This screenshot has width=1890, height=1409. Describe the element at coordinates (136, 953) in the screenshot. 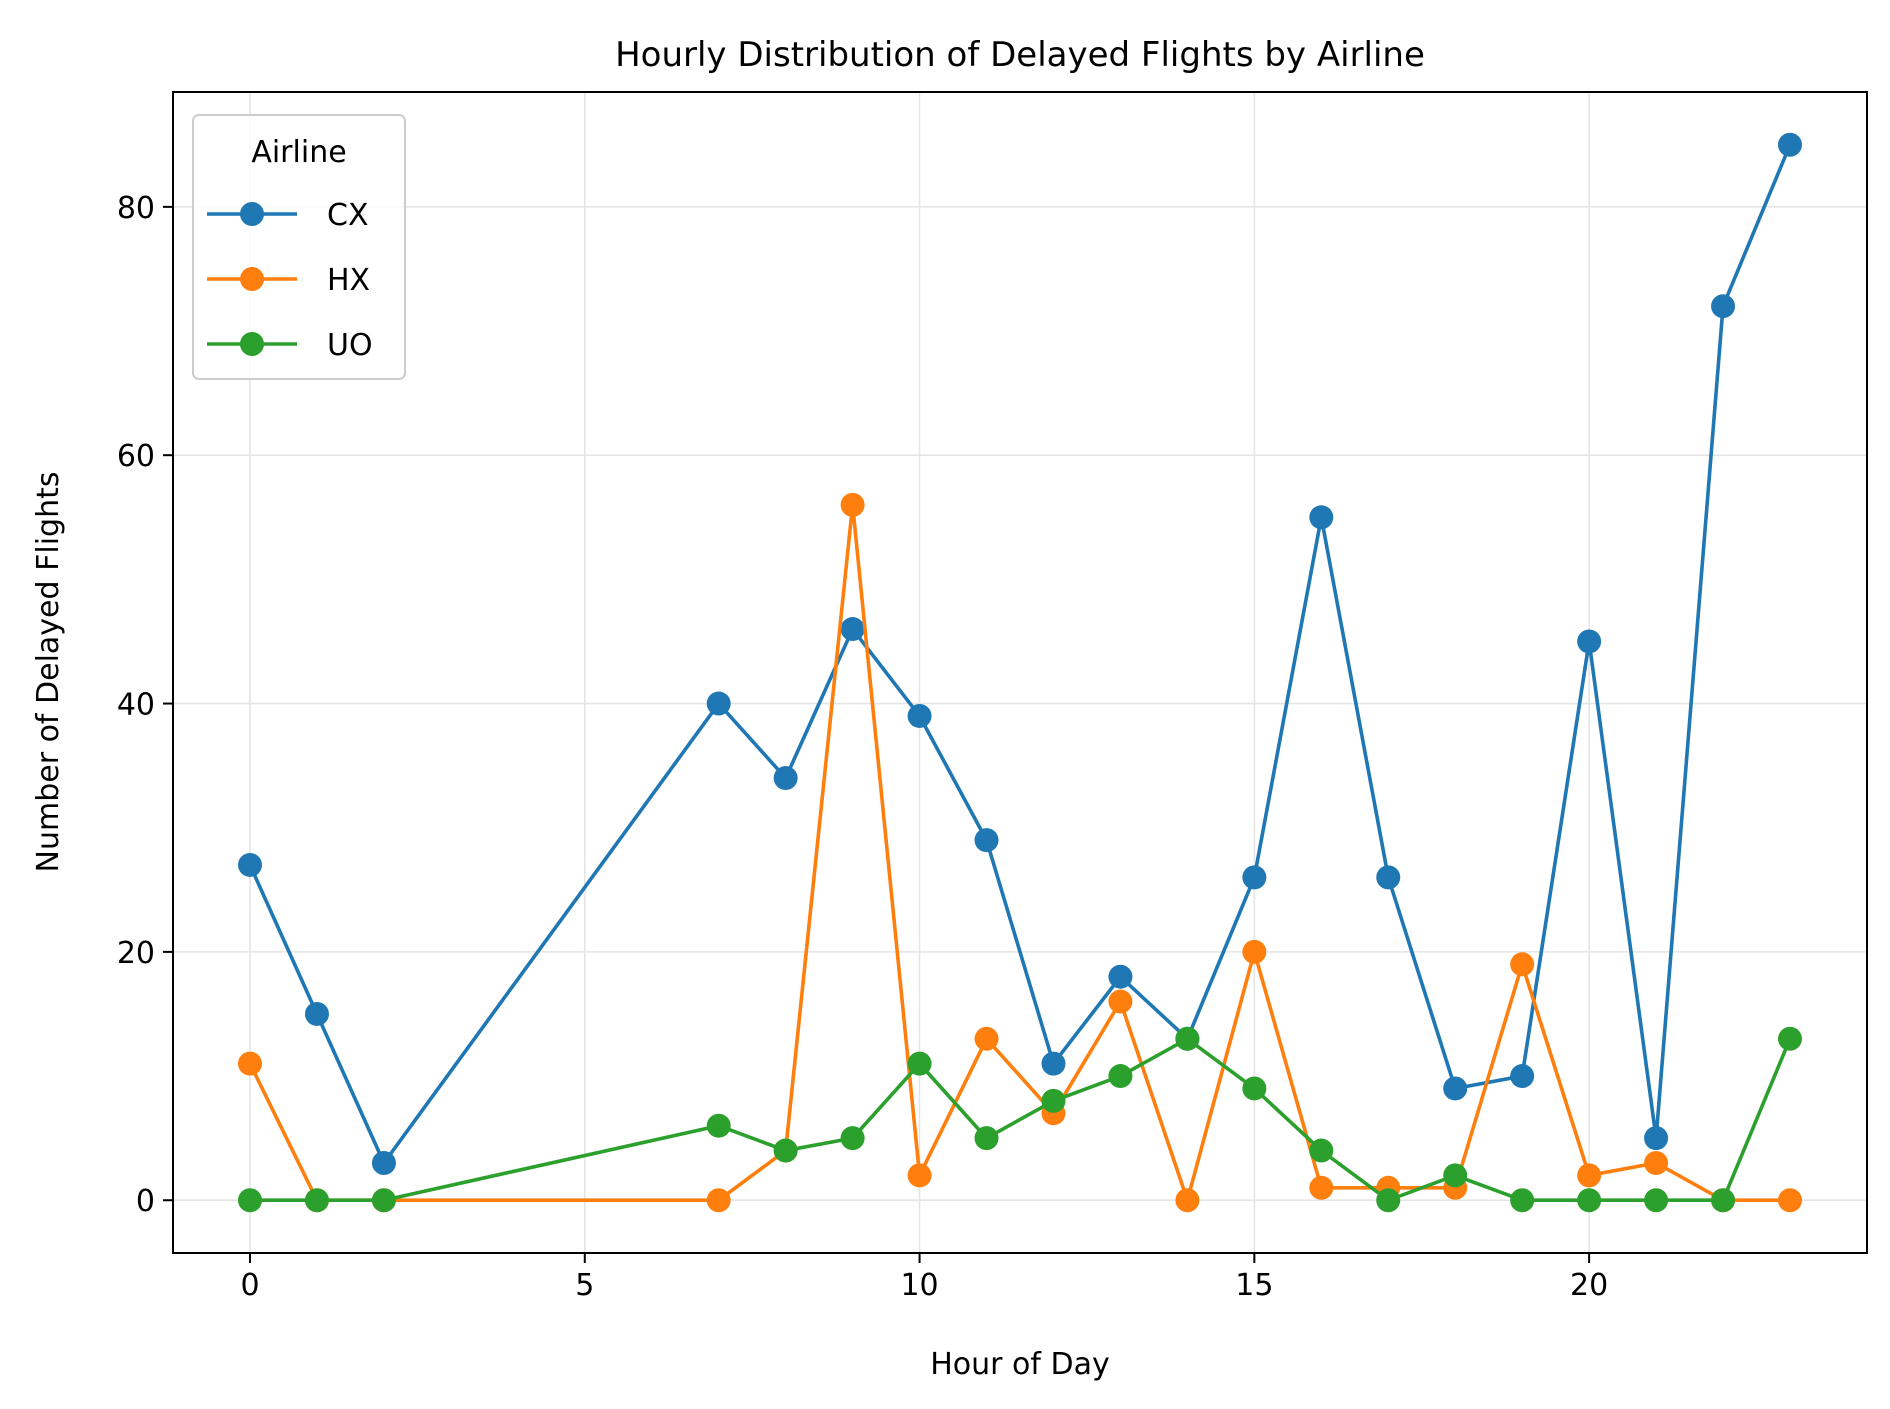

I see `y-tick-label: 20` at that location.